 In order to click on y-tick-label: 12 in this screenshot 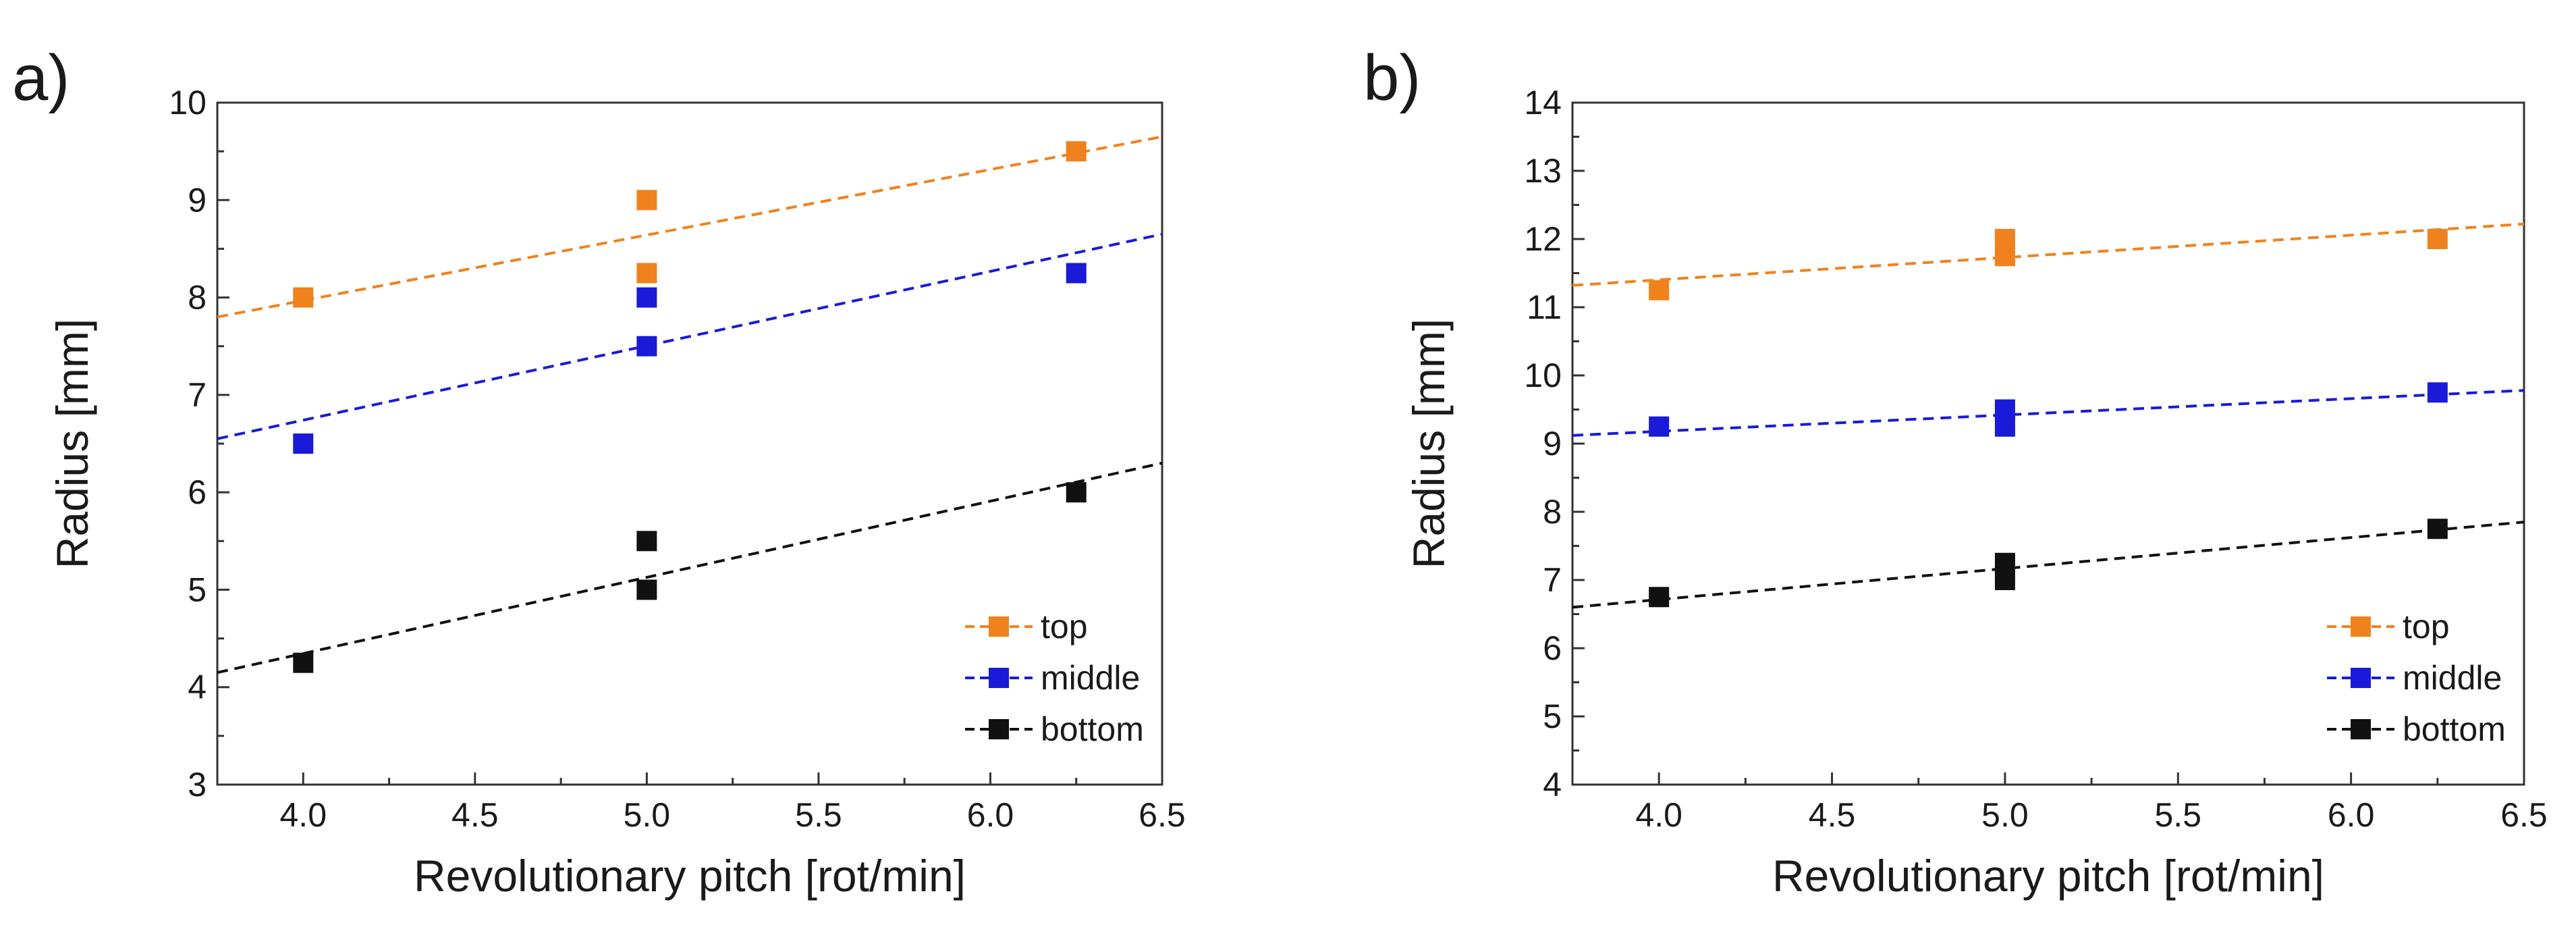, I will do `click(1543, 239)`.